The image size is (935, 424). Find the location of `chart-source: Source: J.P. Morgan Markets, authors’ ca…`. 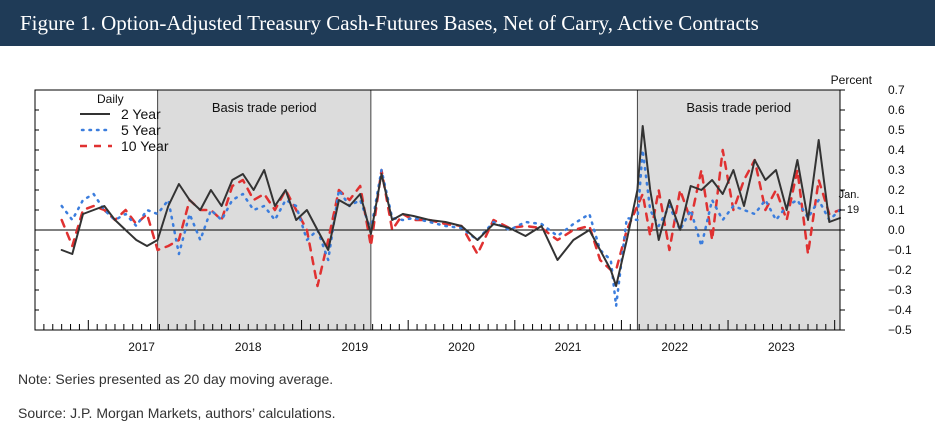

chart-source: Source: J.P. Morgan Markets, authors’ ca… is located at coordinates (177, 413).